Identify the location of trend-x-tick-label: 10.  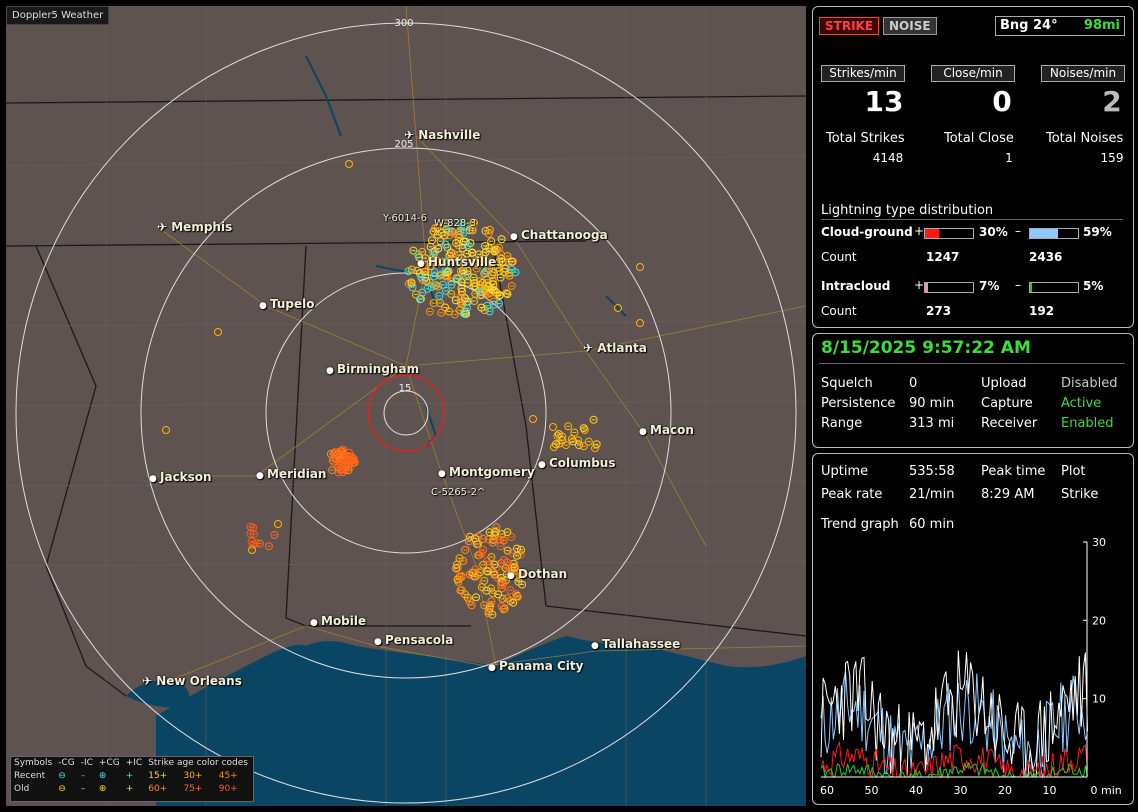
(1050, 790).